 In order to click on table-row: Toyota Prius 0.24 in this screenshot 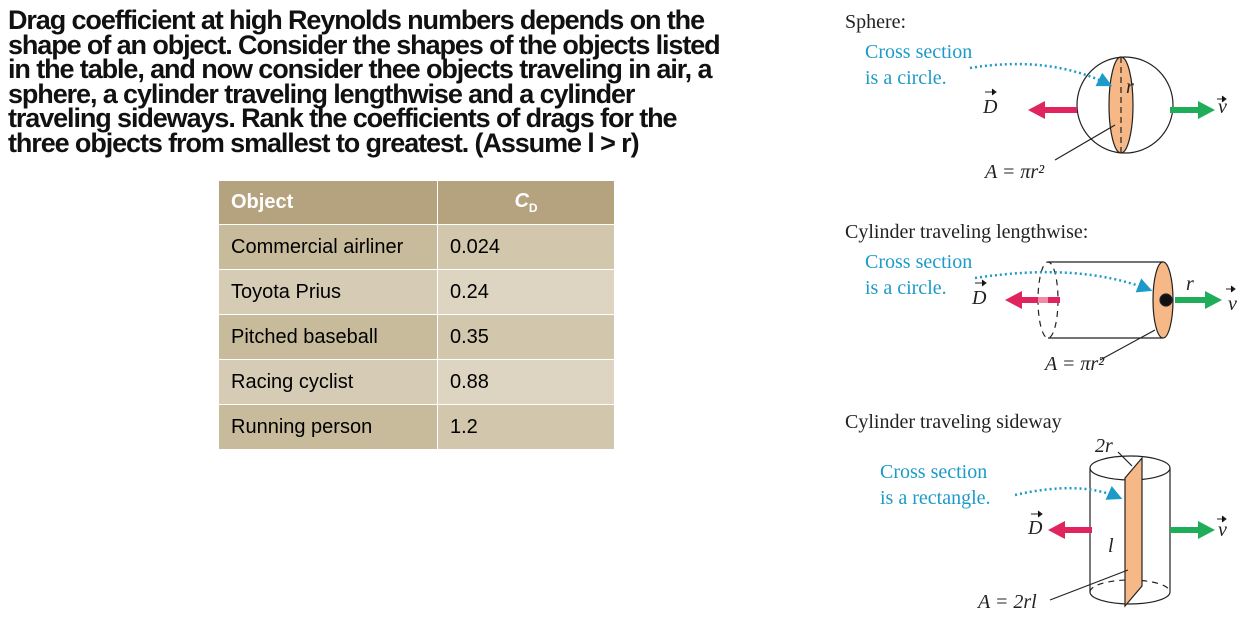, I will do `click(416, 292)`.